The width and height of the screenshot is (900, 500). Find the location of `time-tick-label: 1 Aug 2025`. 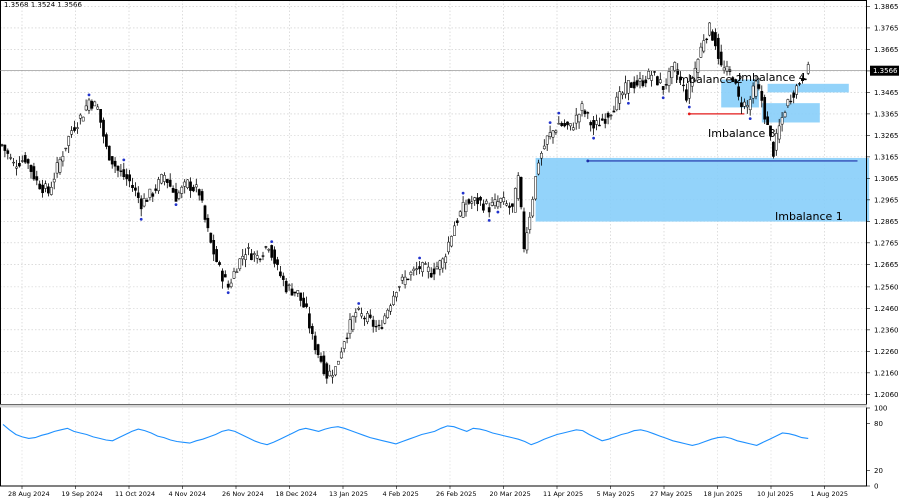

time-tick-label: 1 Aug 2025 is located at coordinates (830, 494).